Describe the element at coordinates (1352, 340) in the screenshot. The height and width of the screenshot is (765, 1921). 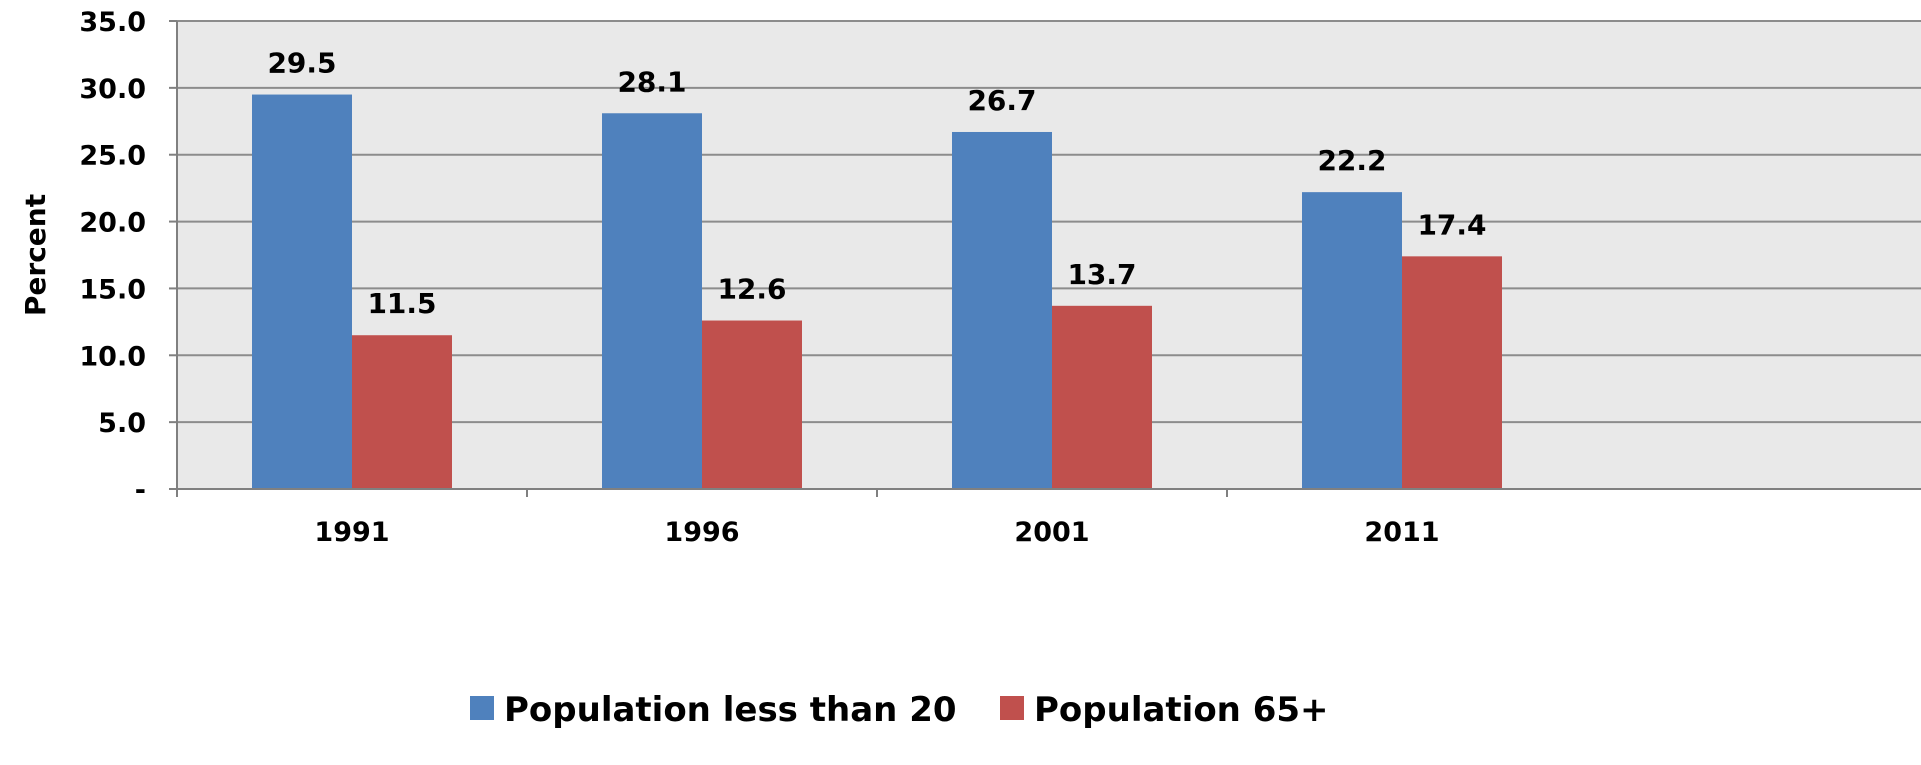
I see `bar-under20-2011` at that location.